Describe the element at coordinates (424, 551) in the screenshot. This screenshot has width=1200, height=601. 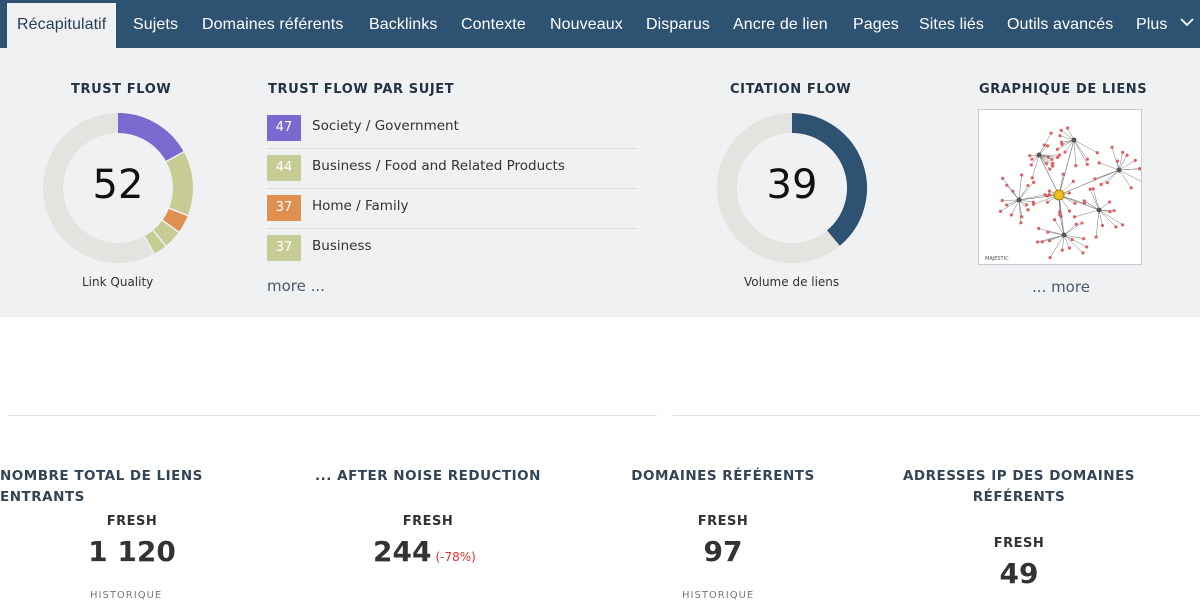
I see `stat-value-after-noise: 244(-78%)` at that location.